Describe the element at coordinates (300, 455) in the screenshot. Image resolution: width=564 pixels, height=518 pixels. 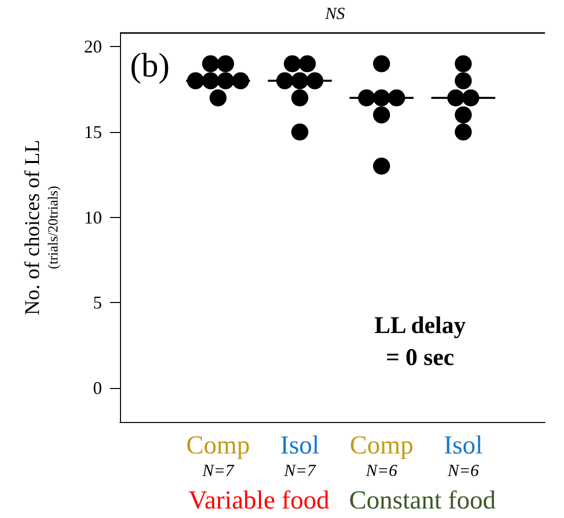
I see `x-tick-label: Isol N=7` at that location.